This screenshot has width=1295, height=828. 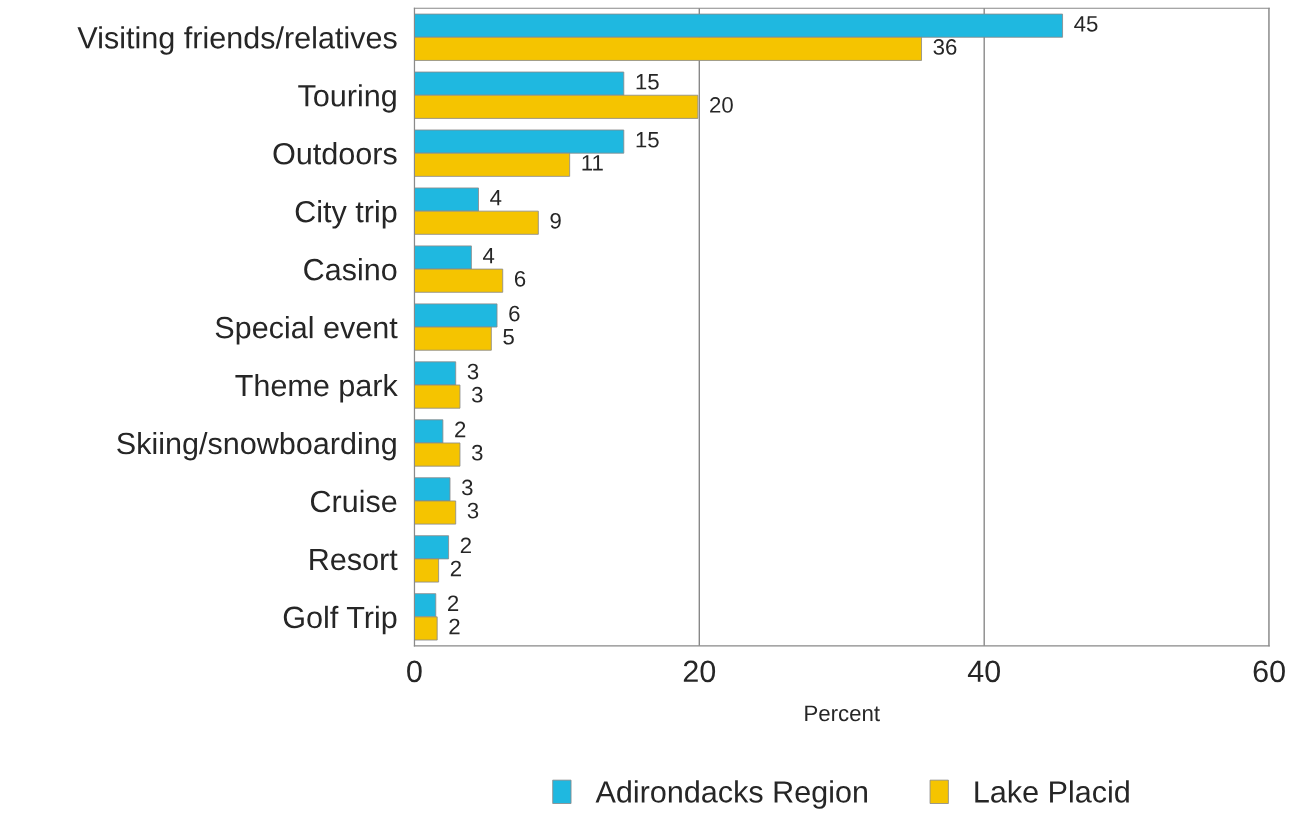 What do you see at coordinates (306, 330) in the screenshot?
I see `y-tick-label: Special event` at bounding box center [306, 330].